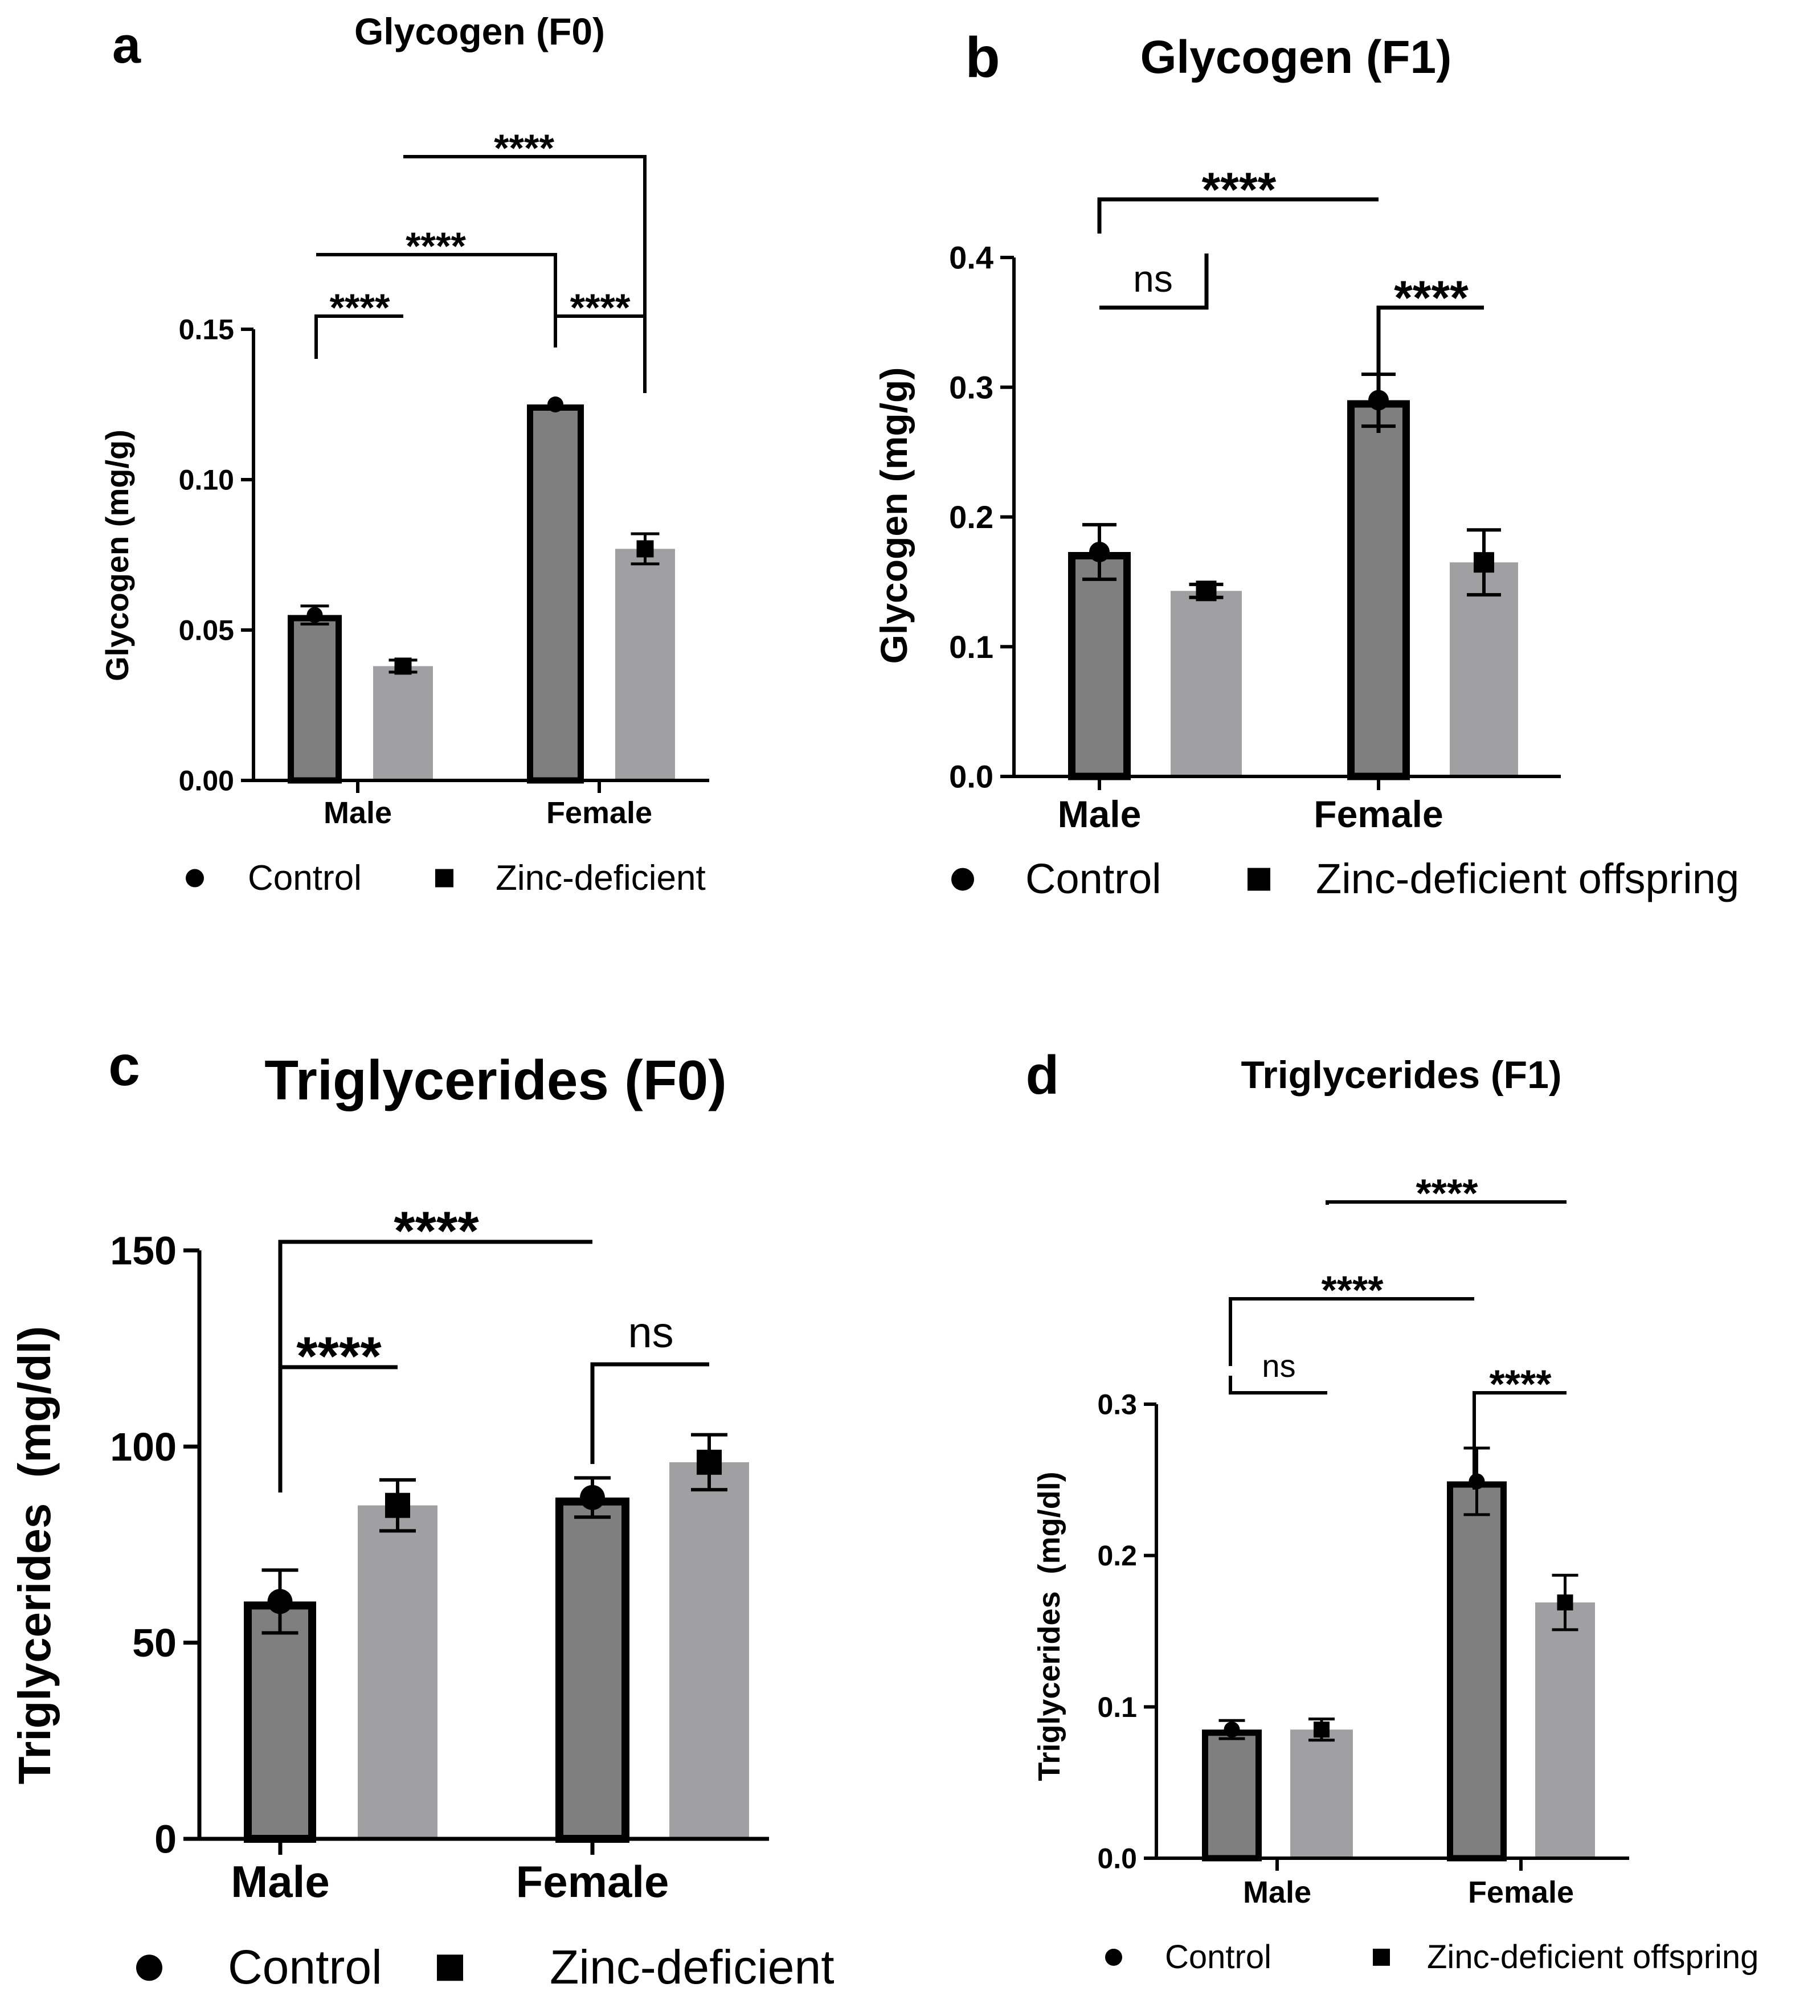 This screenshot has height=2016, width=1820. Describe the element at coordinates (117, 555) in the screenshot. I see `y-axis-label: Glycogen (mg/g)` at that location.